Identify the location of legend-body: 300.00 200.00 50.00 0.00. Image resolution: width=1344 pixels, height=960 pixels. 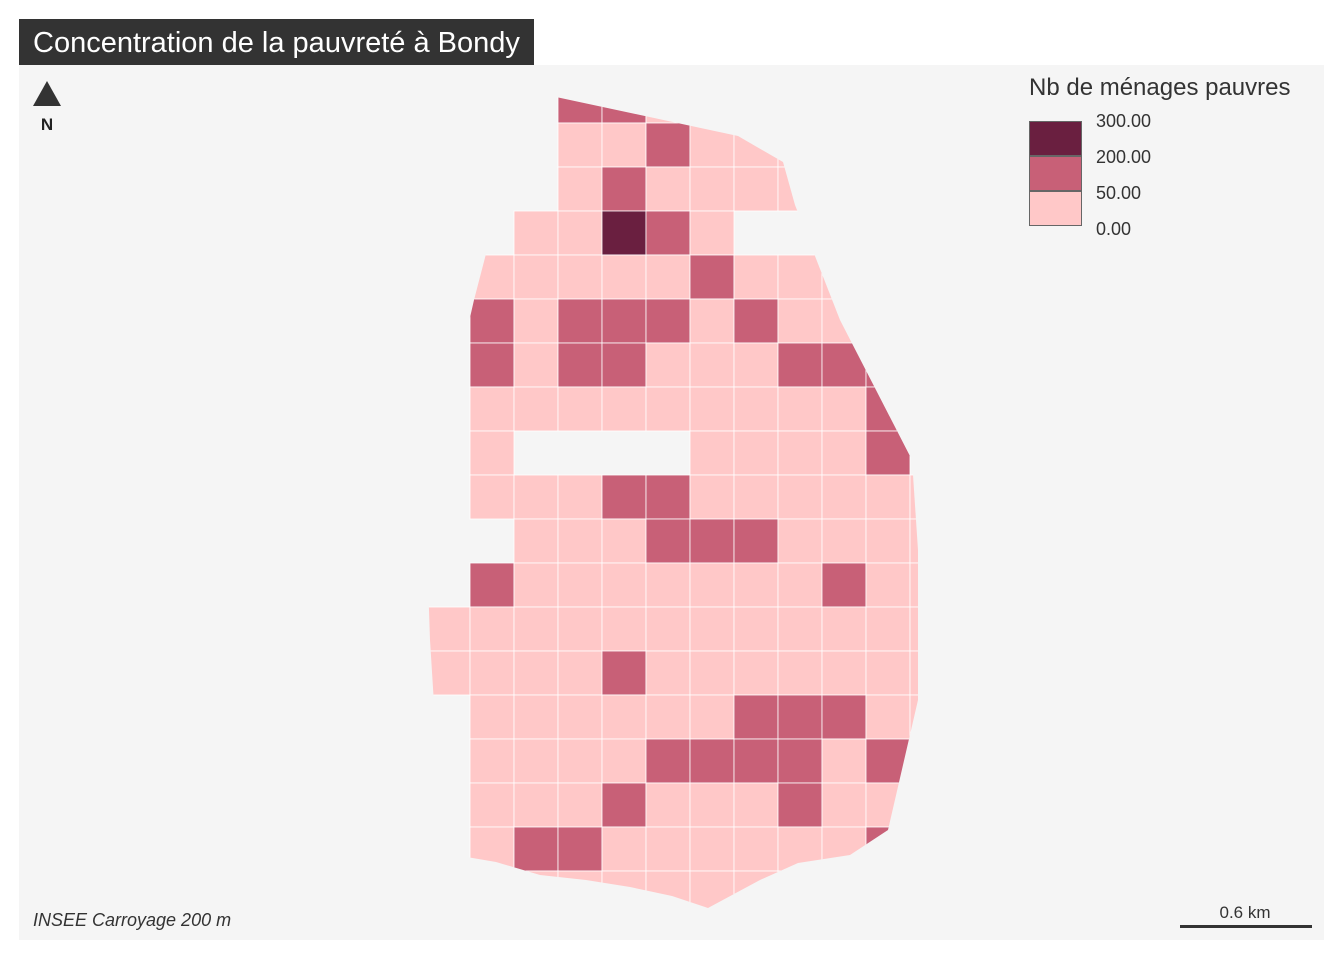
(1160, 177).